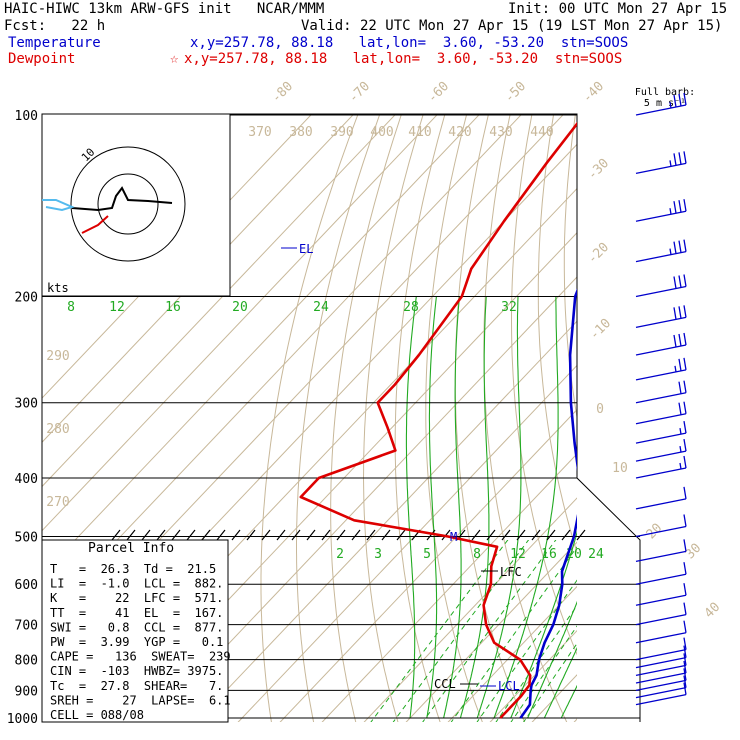 The height and width of the screenshot is (740, 740). What do you see at coordinates (42, 59) in the screenshot?
I see `legend-dewpoint-label: Dewpoint` at bounding box center [42, 59].